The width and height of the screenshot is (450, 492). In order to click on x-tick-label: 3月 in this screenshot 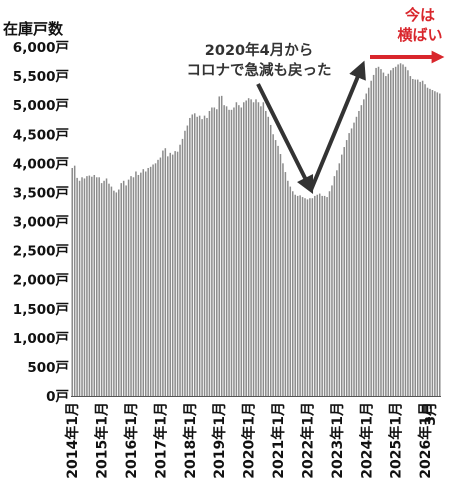, I will do `click(431, 414)`.